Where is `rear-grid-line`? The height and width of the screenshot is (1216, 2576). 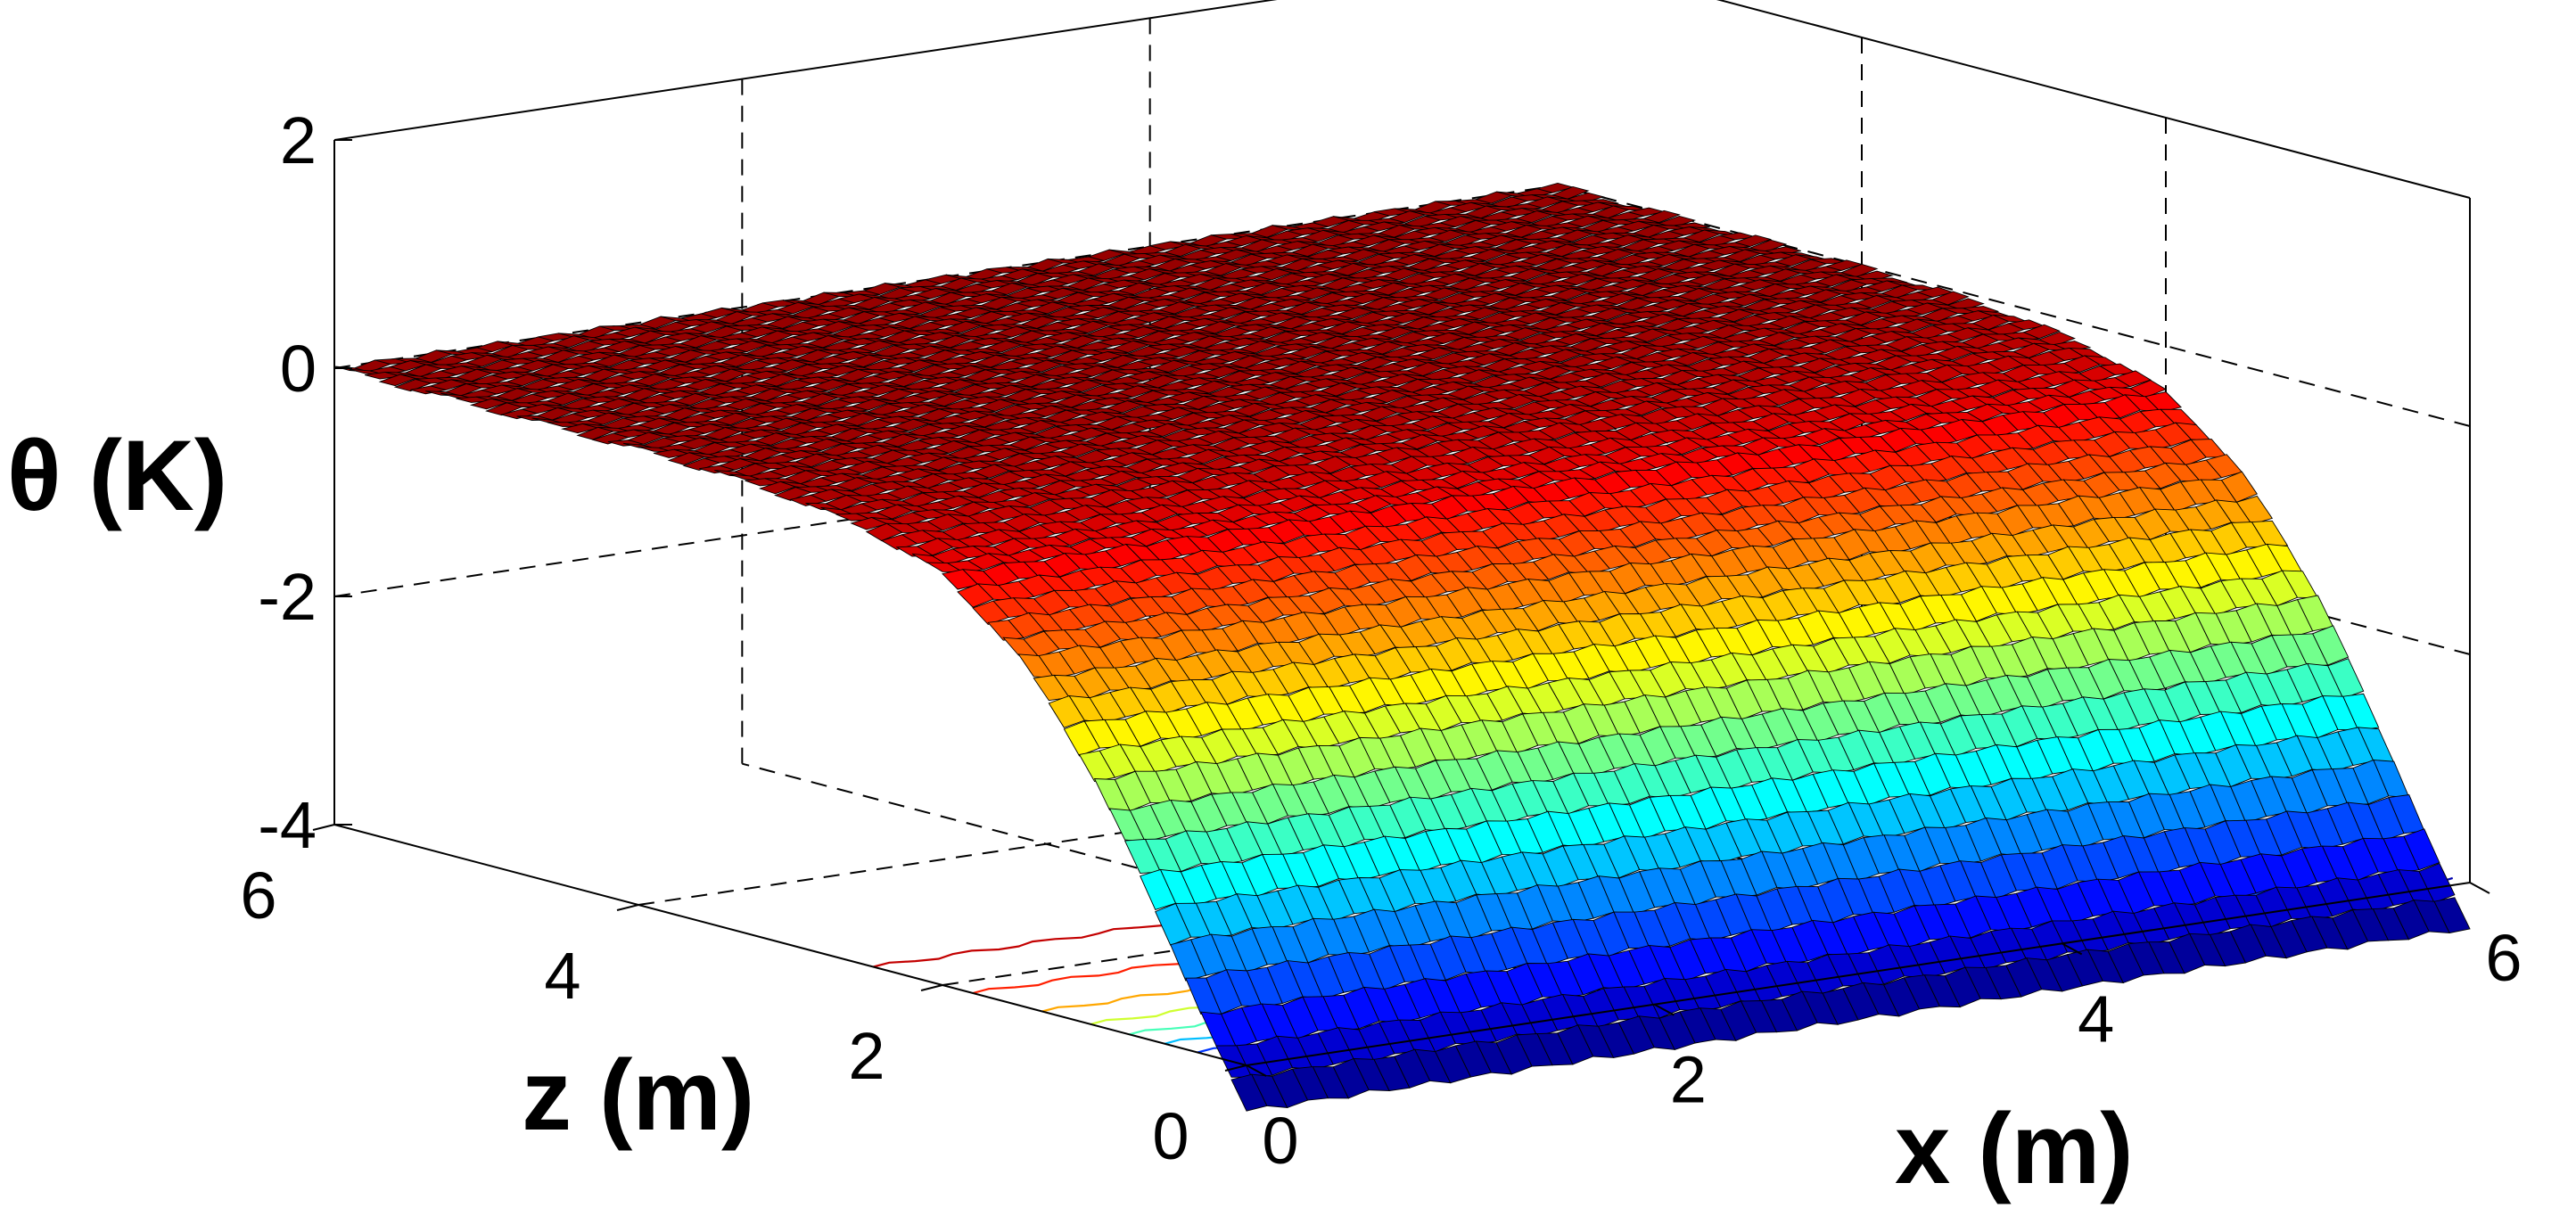 rear-grid-line is located at coordinates (2014, 306).